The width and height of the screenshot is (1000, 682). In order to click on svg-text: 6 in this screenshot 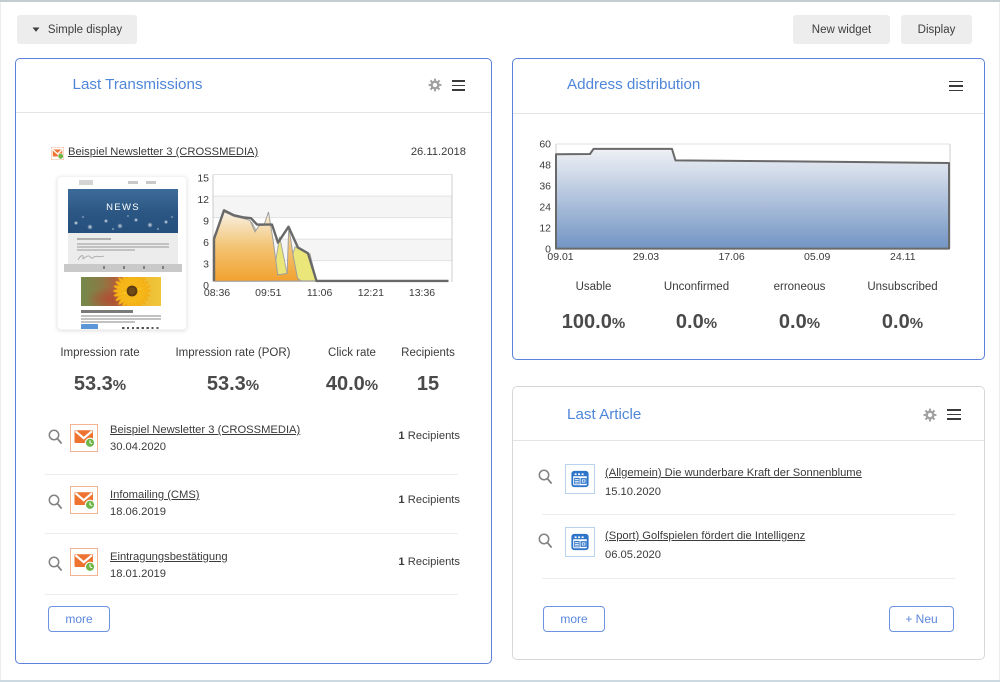, I will do `click(206, 243)`.